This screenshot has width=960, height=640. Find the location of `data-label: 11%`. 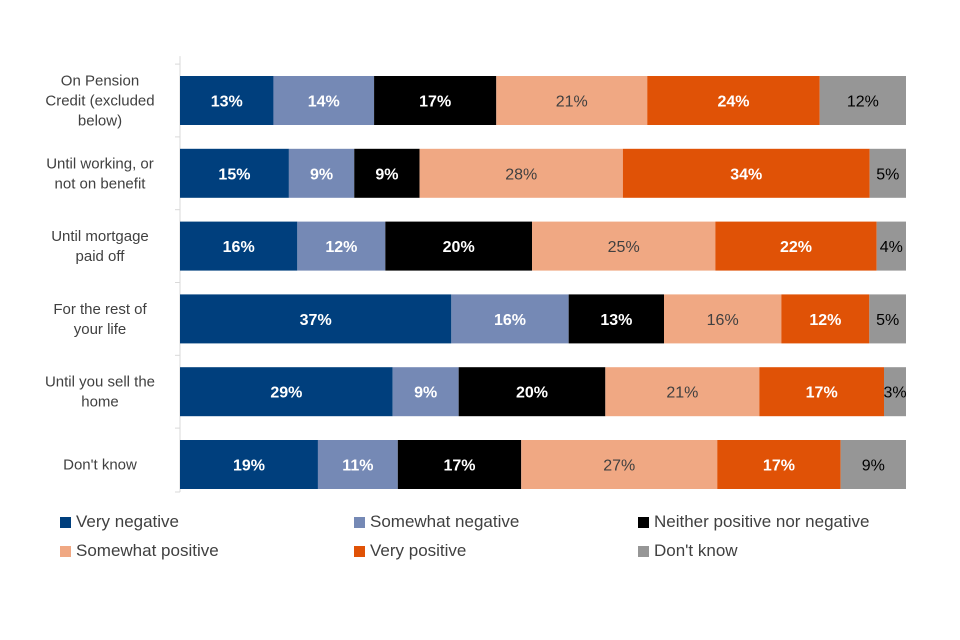

data-label: 11% is located at coordinates (357, 466).